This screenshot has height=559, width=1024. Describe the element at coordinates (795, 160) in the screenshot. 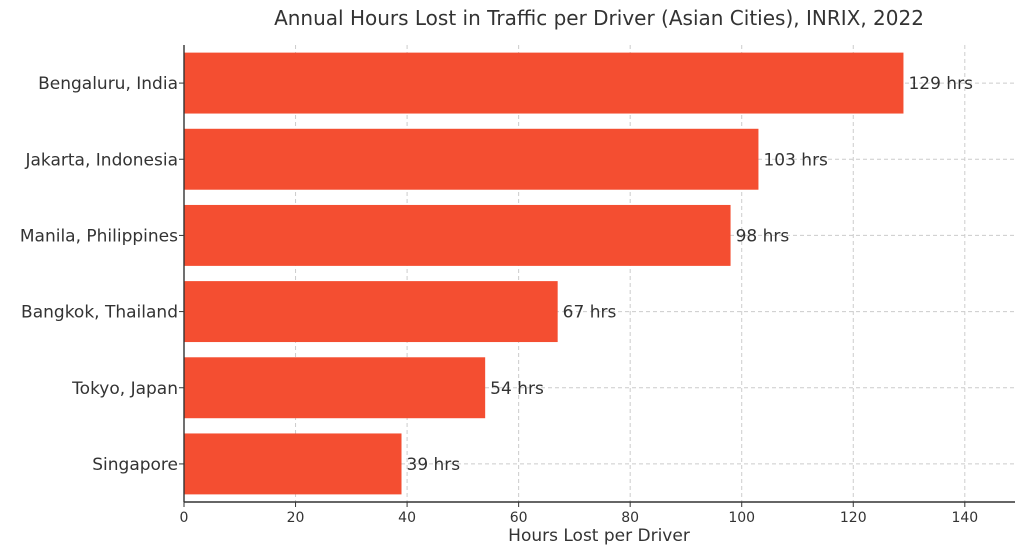

I see `data-label: 103 hrs` at that location.